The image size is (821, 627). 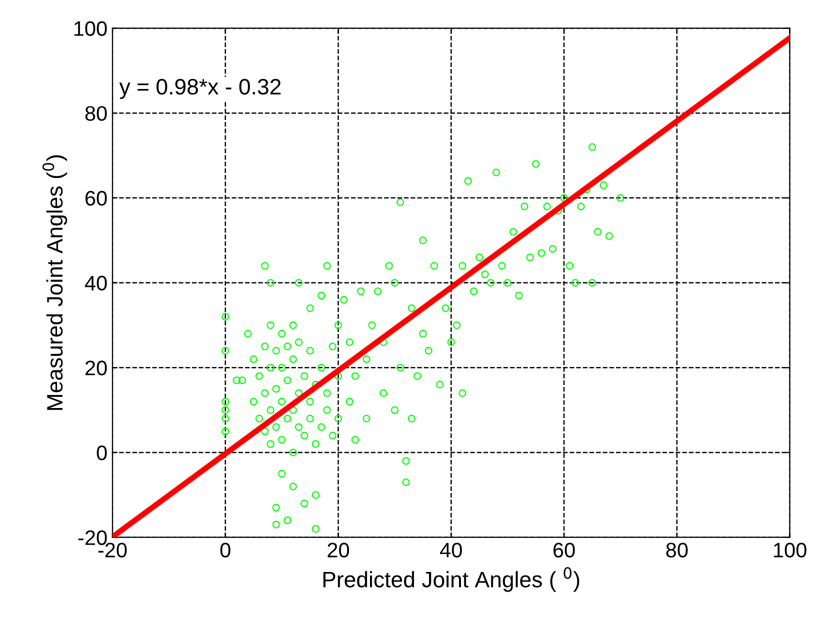 What do you see at coordinates (96, 113) in the screenshot?
I see `y-tick-label: 80` at bounding box center [96, 113].